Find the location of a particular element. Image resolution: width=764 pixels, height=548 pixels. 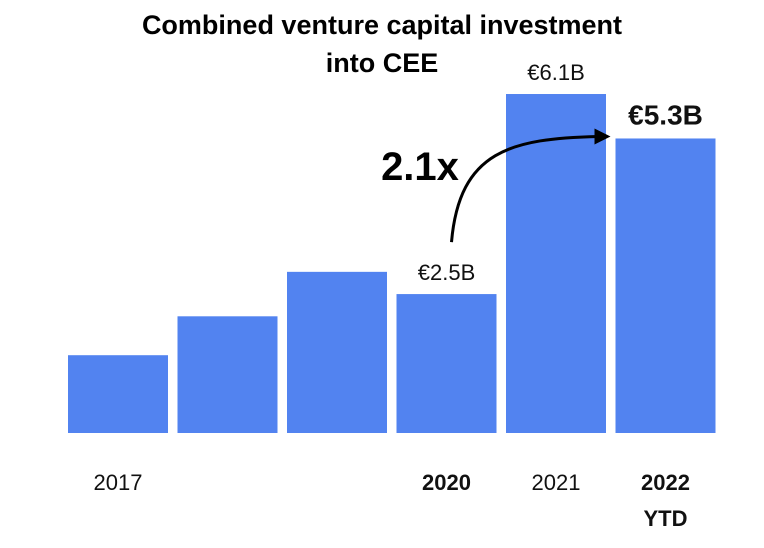

growth-arrow-head is located at coordinates (602, 136).